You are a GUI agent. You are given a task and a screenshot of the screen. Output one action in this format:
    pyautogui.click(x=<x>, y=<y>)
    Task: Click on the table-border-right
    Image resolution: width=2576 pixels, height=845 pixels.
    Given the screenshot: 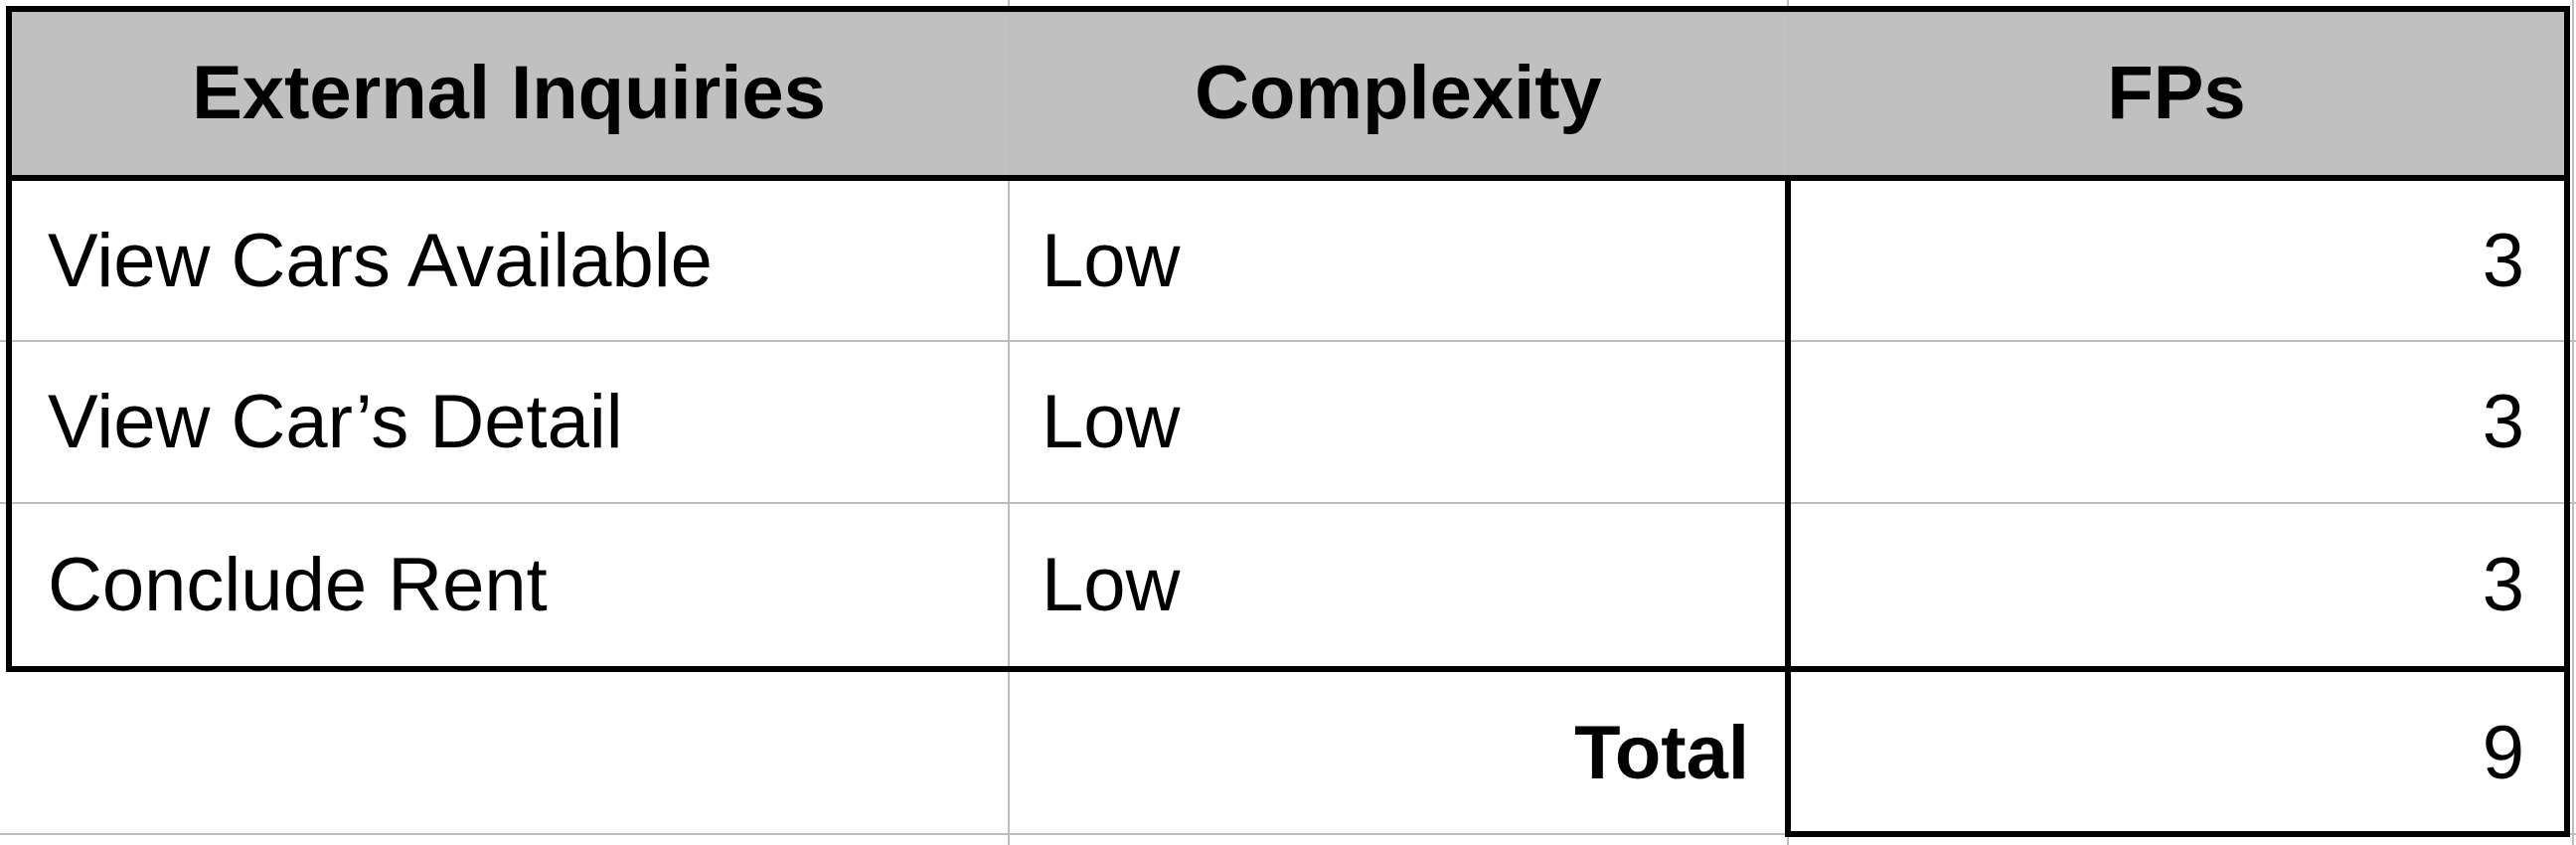 What is the action you would take?
    pyautogui.click(x=2567, y=339)
    